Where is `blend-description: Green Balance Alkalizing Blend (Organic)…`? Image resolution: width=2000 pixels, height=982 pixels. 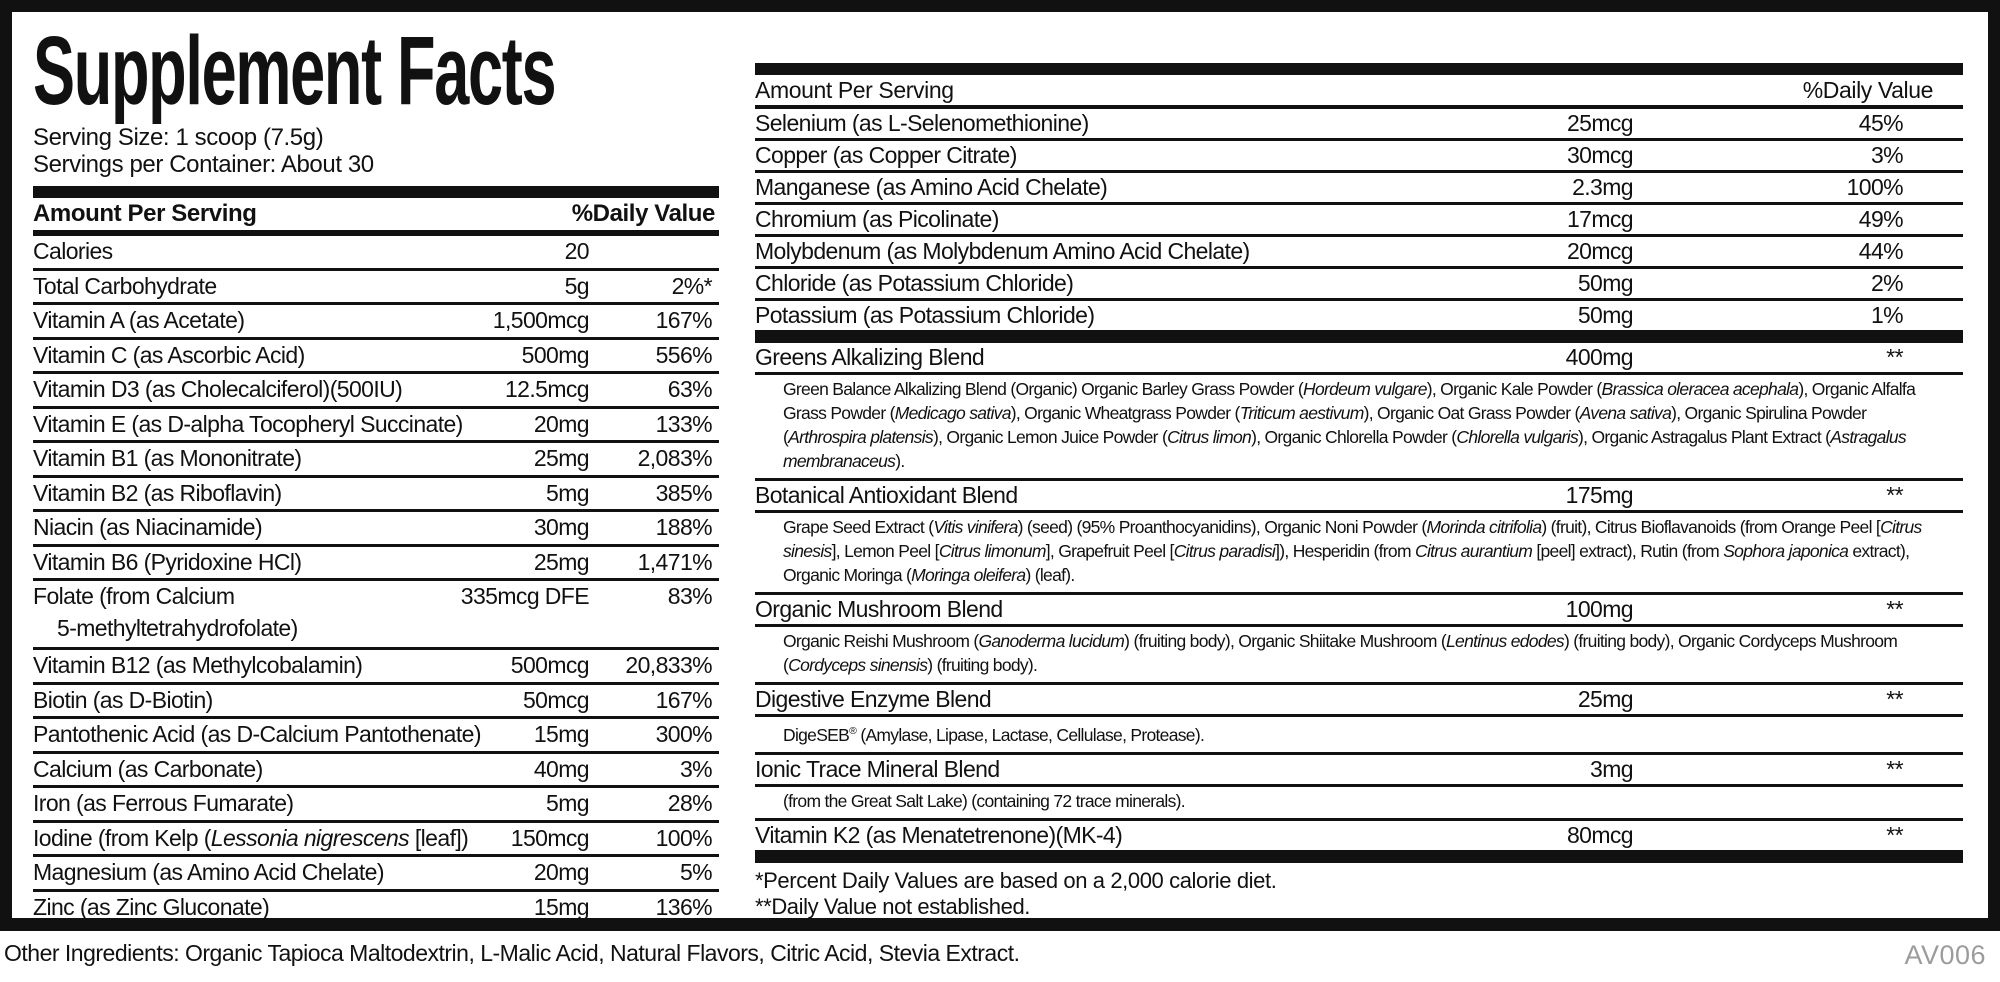
blend-description: Green Balance Alkalizing Blend (Organic)… is located at coordinates (1359, 428).